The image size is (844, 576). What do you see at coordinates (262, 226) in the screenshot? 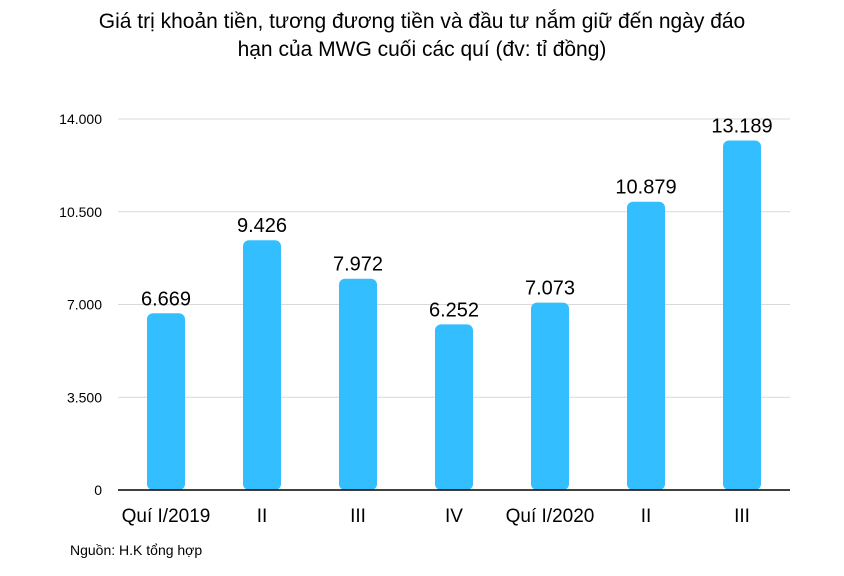
I see `data-label: 9.426` at bounding box center [262, 226].